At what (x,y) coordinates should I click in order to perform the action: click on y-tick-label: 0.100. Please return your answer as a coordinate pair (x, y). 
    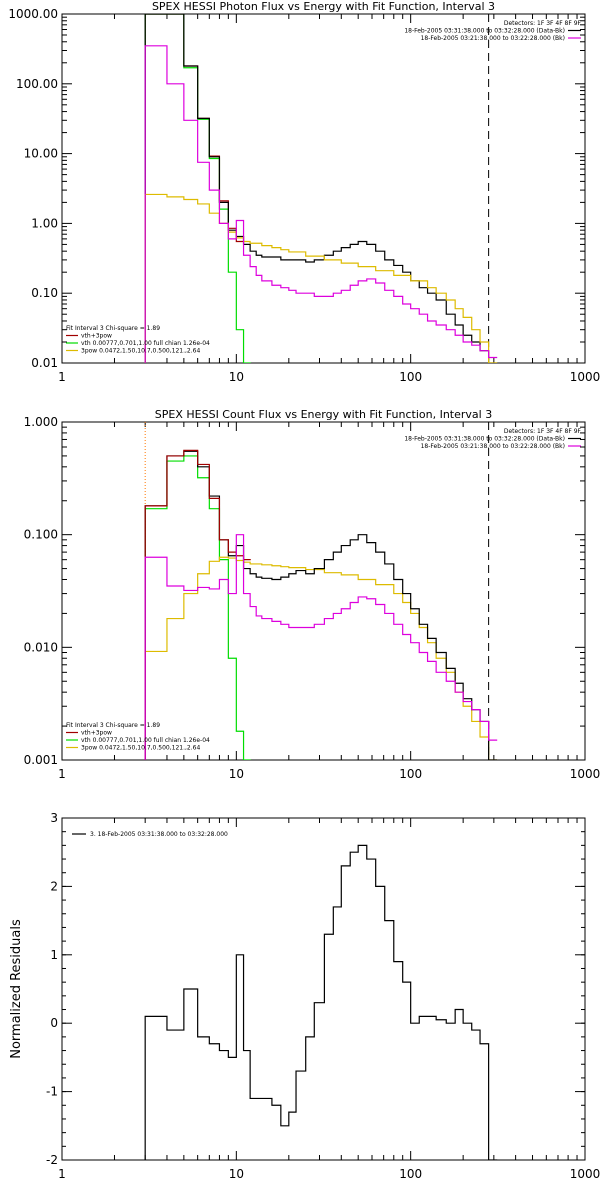
    Looking at the image, I should click on (41, 535).